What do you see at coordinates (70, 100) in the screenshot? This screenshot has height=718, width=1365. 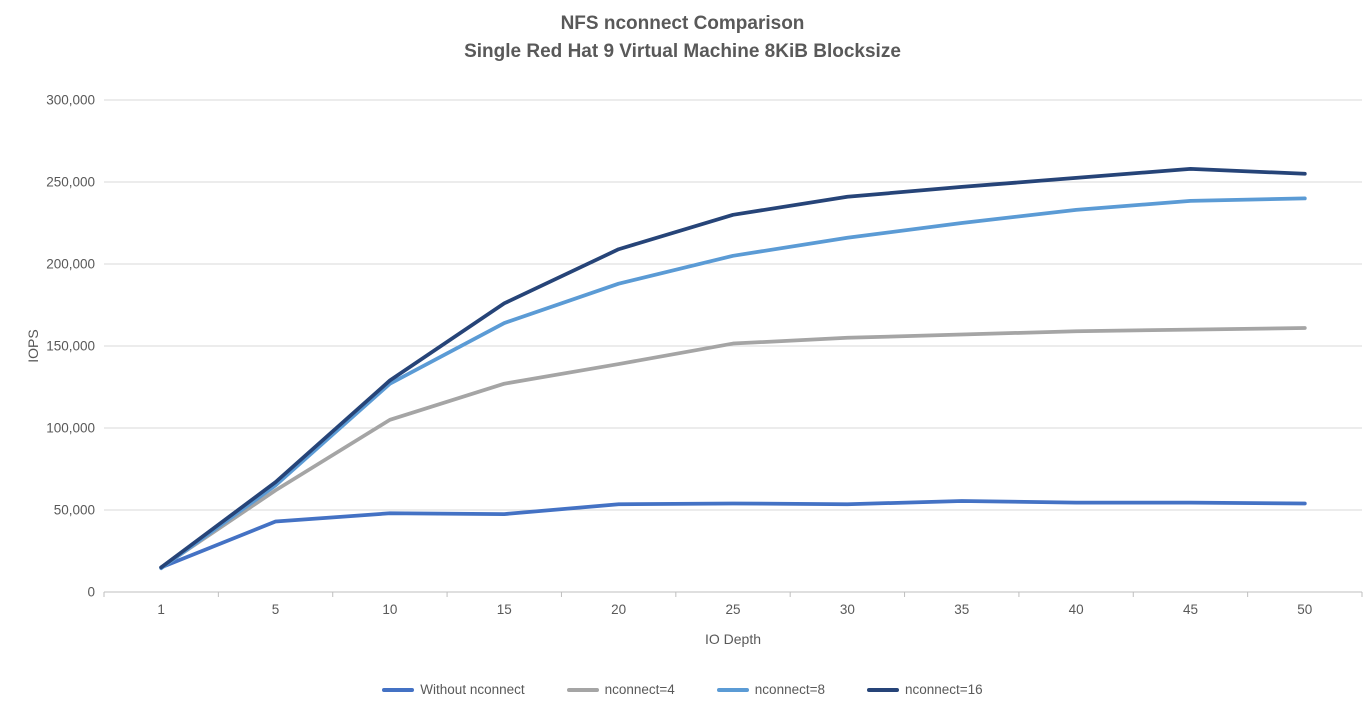 I see `y-tick-label: 300,000` at bounding box center [70, 100].